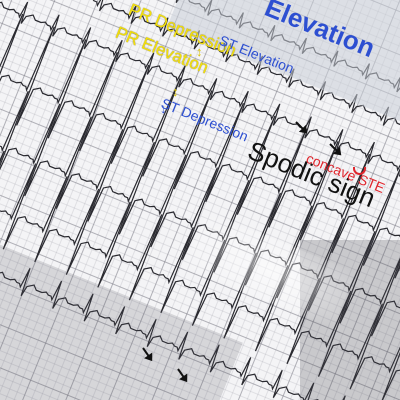 This screenshot has height=400, width=400. I want to click on smile-icon, so click(359, 171).